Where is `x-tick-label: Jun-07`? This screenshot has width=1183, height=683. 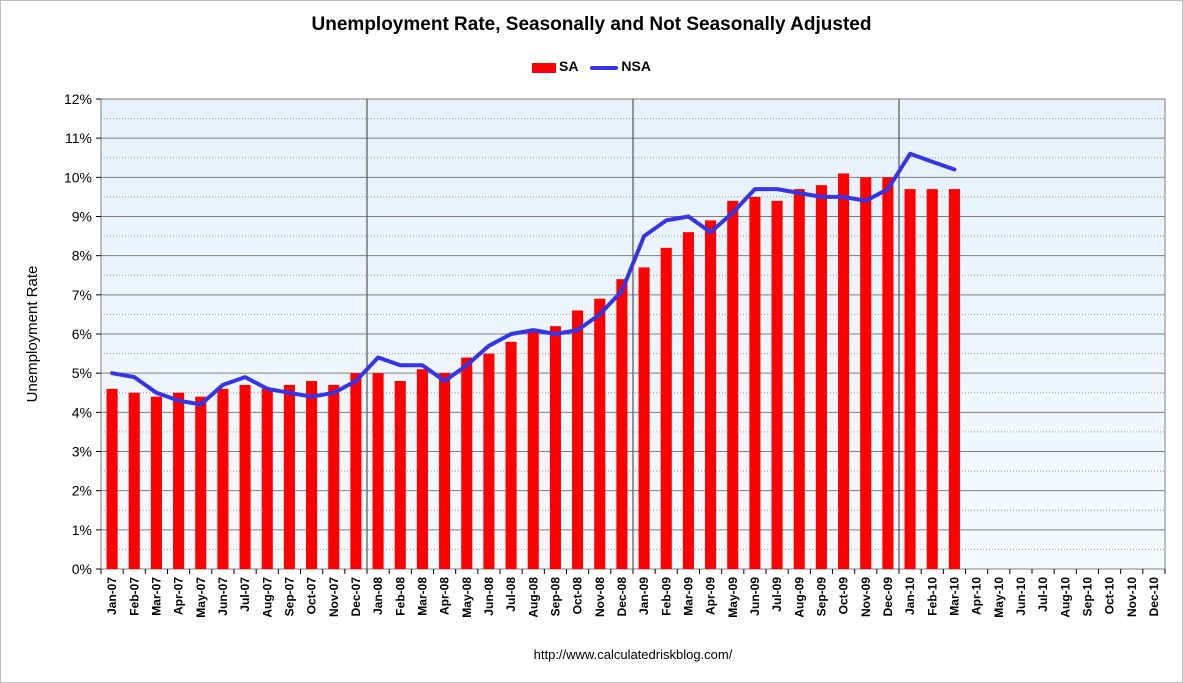
x-tick-label: Jun-07 is located at coordinates (223, 596).